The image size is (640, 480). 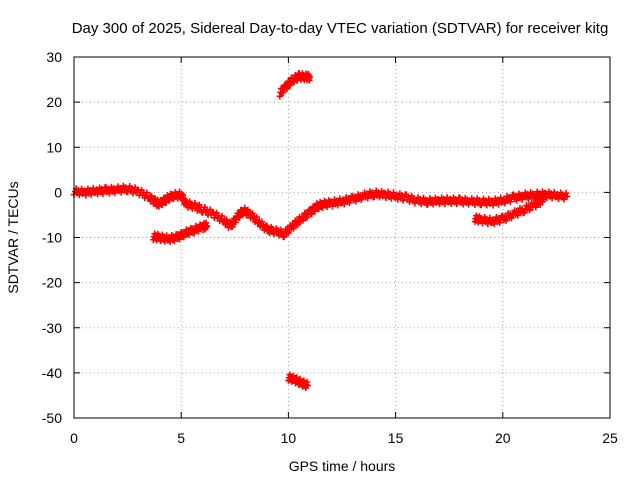 What do you see at coordinates (52, 418) in the screenshot?
I see `y-tick-label: -50` at bounding box center [52, 418].